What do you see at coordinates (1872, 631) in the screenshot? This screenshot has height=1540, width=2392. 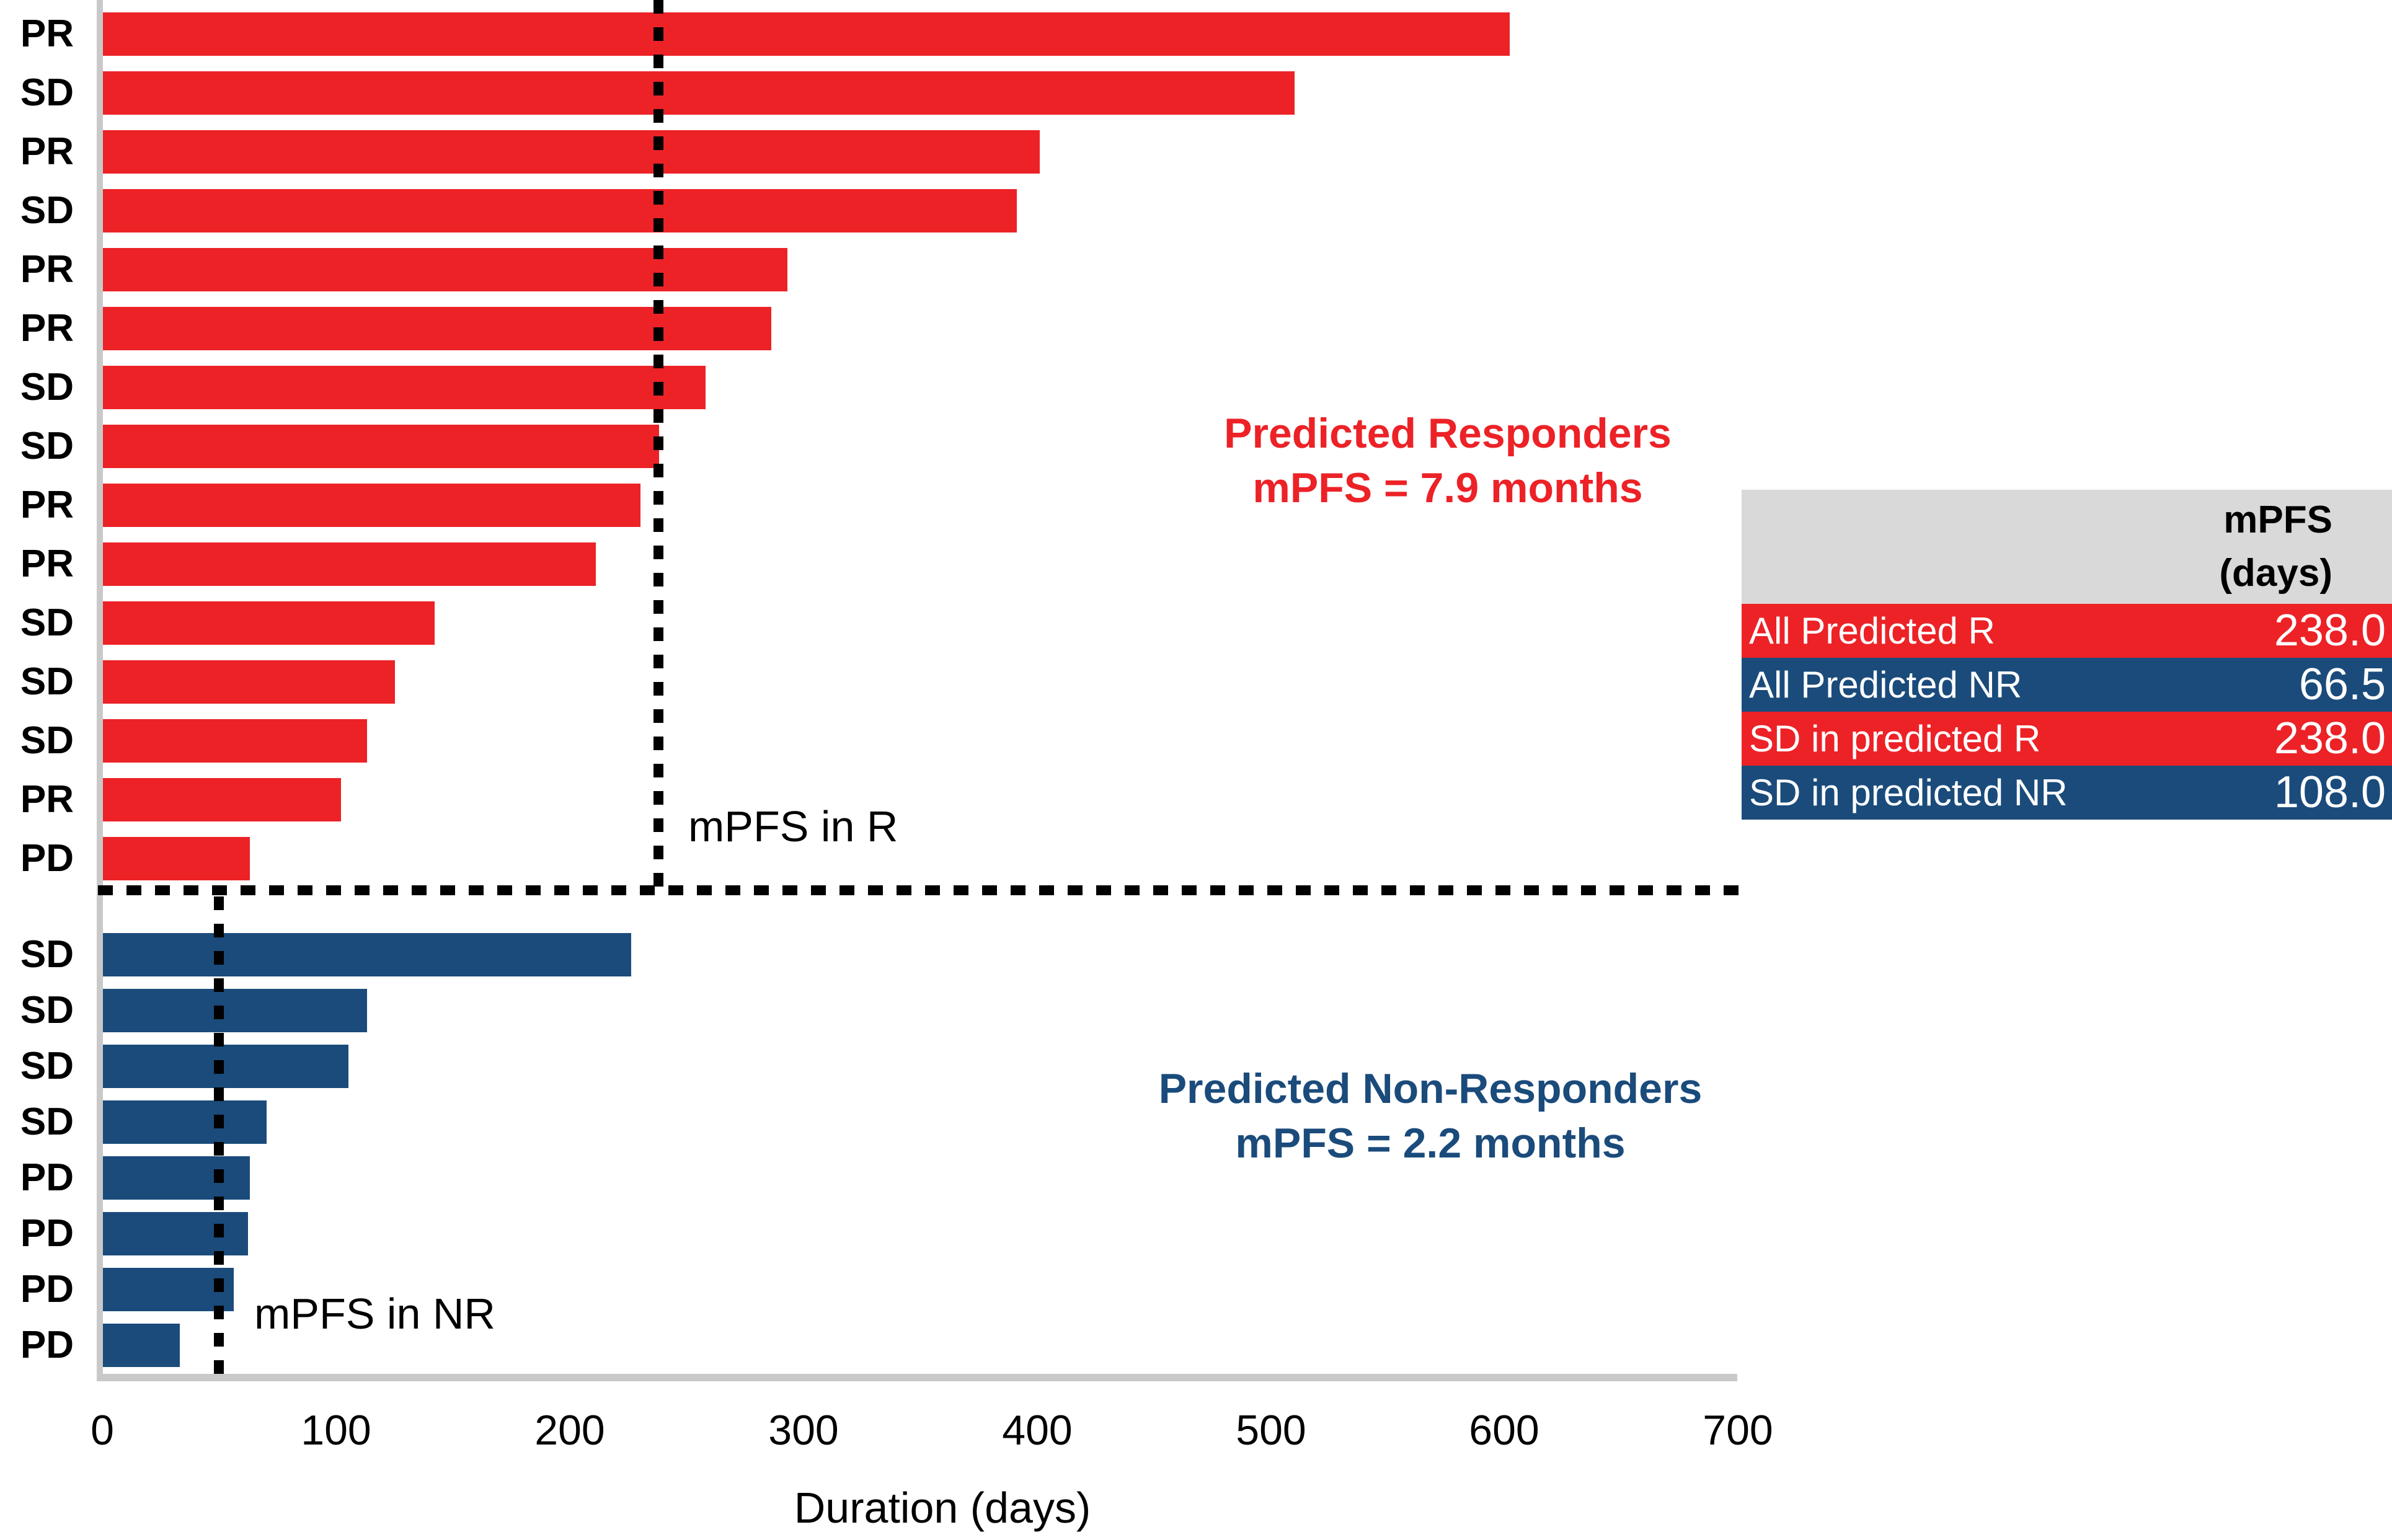 I see `table-row-label: All Predicted R` at bounding box center [1872, 631].